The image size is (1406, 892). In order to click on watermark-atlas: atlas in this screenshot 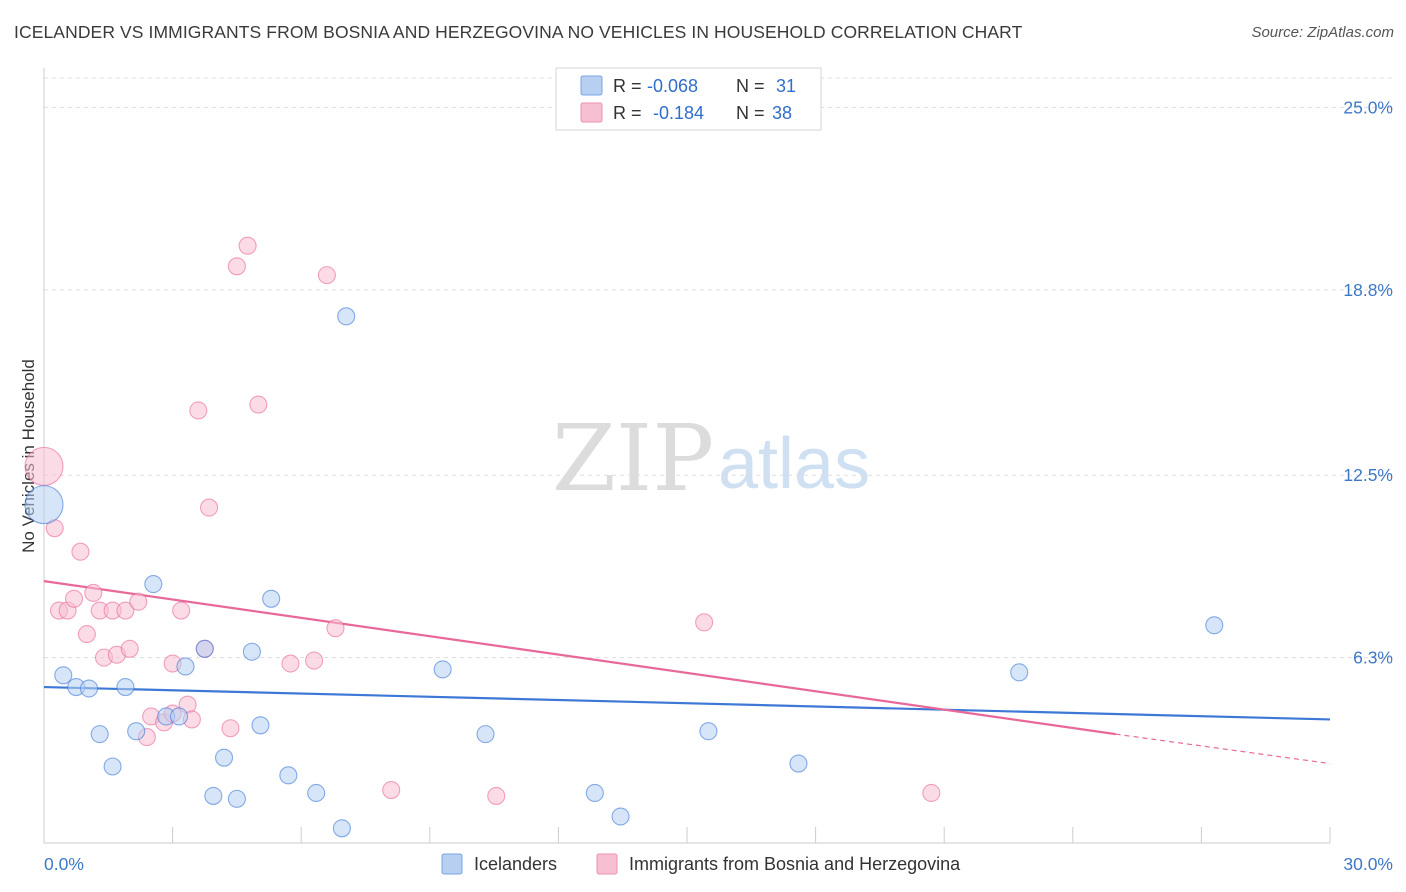, I will do `click(794, 464)`.